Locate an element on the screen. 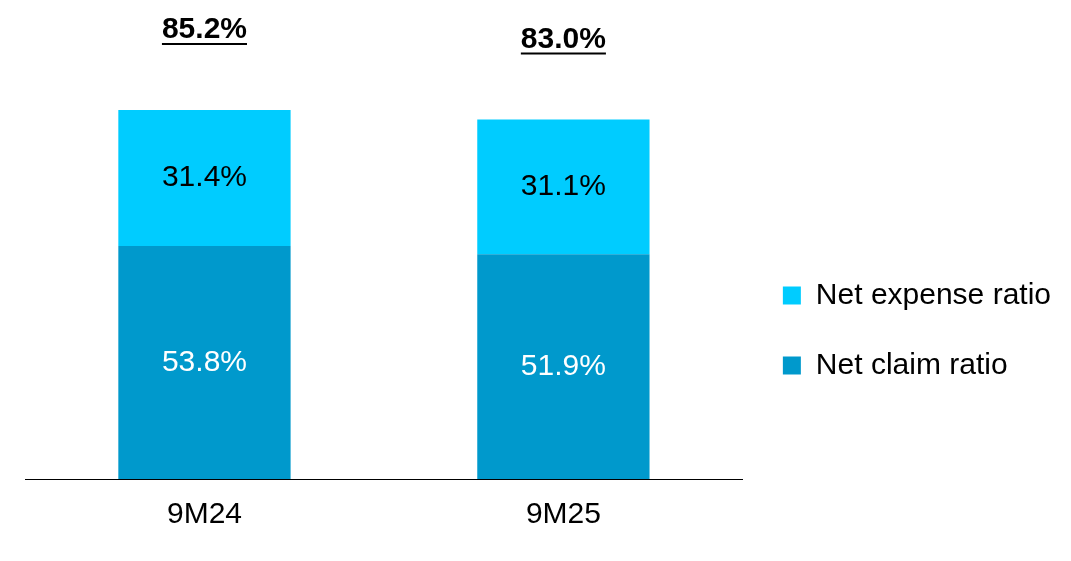  x-tick-label: 9M24 is located at coordinates (204, 513).